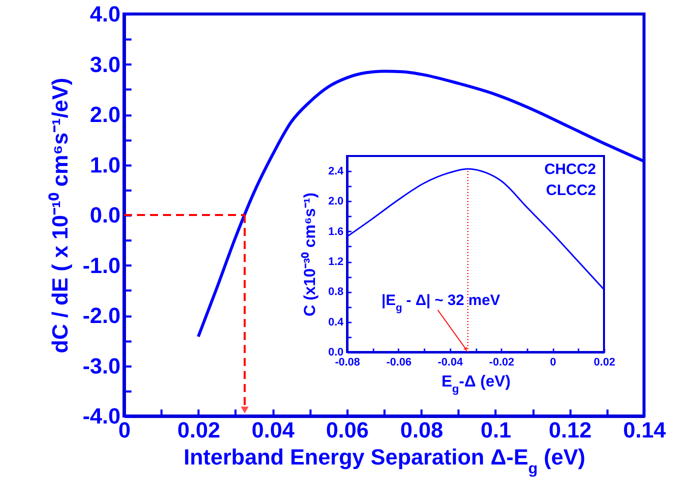  What do you see at coordinates (274, 430) in the screenshot?
I see `x-tick-label: 0.04` at bounding box center [274, 430].